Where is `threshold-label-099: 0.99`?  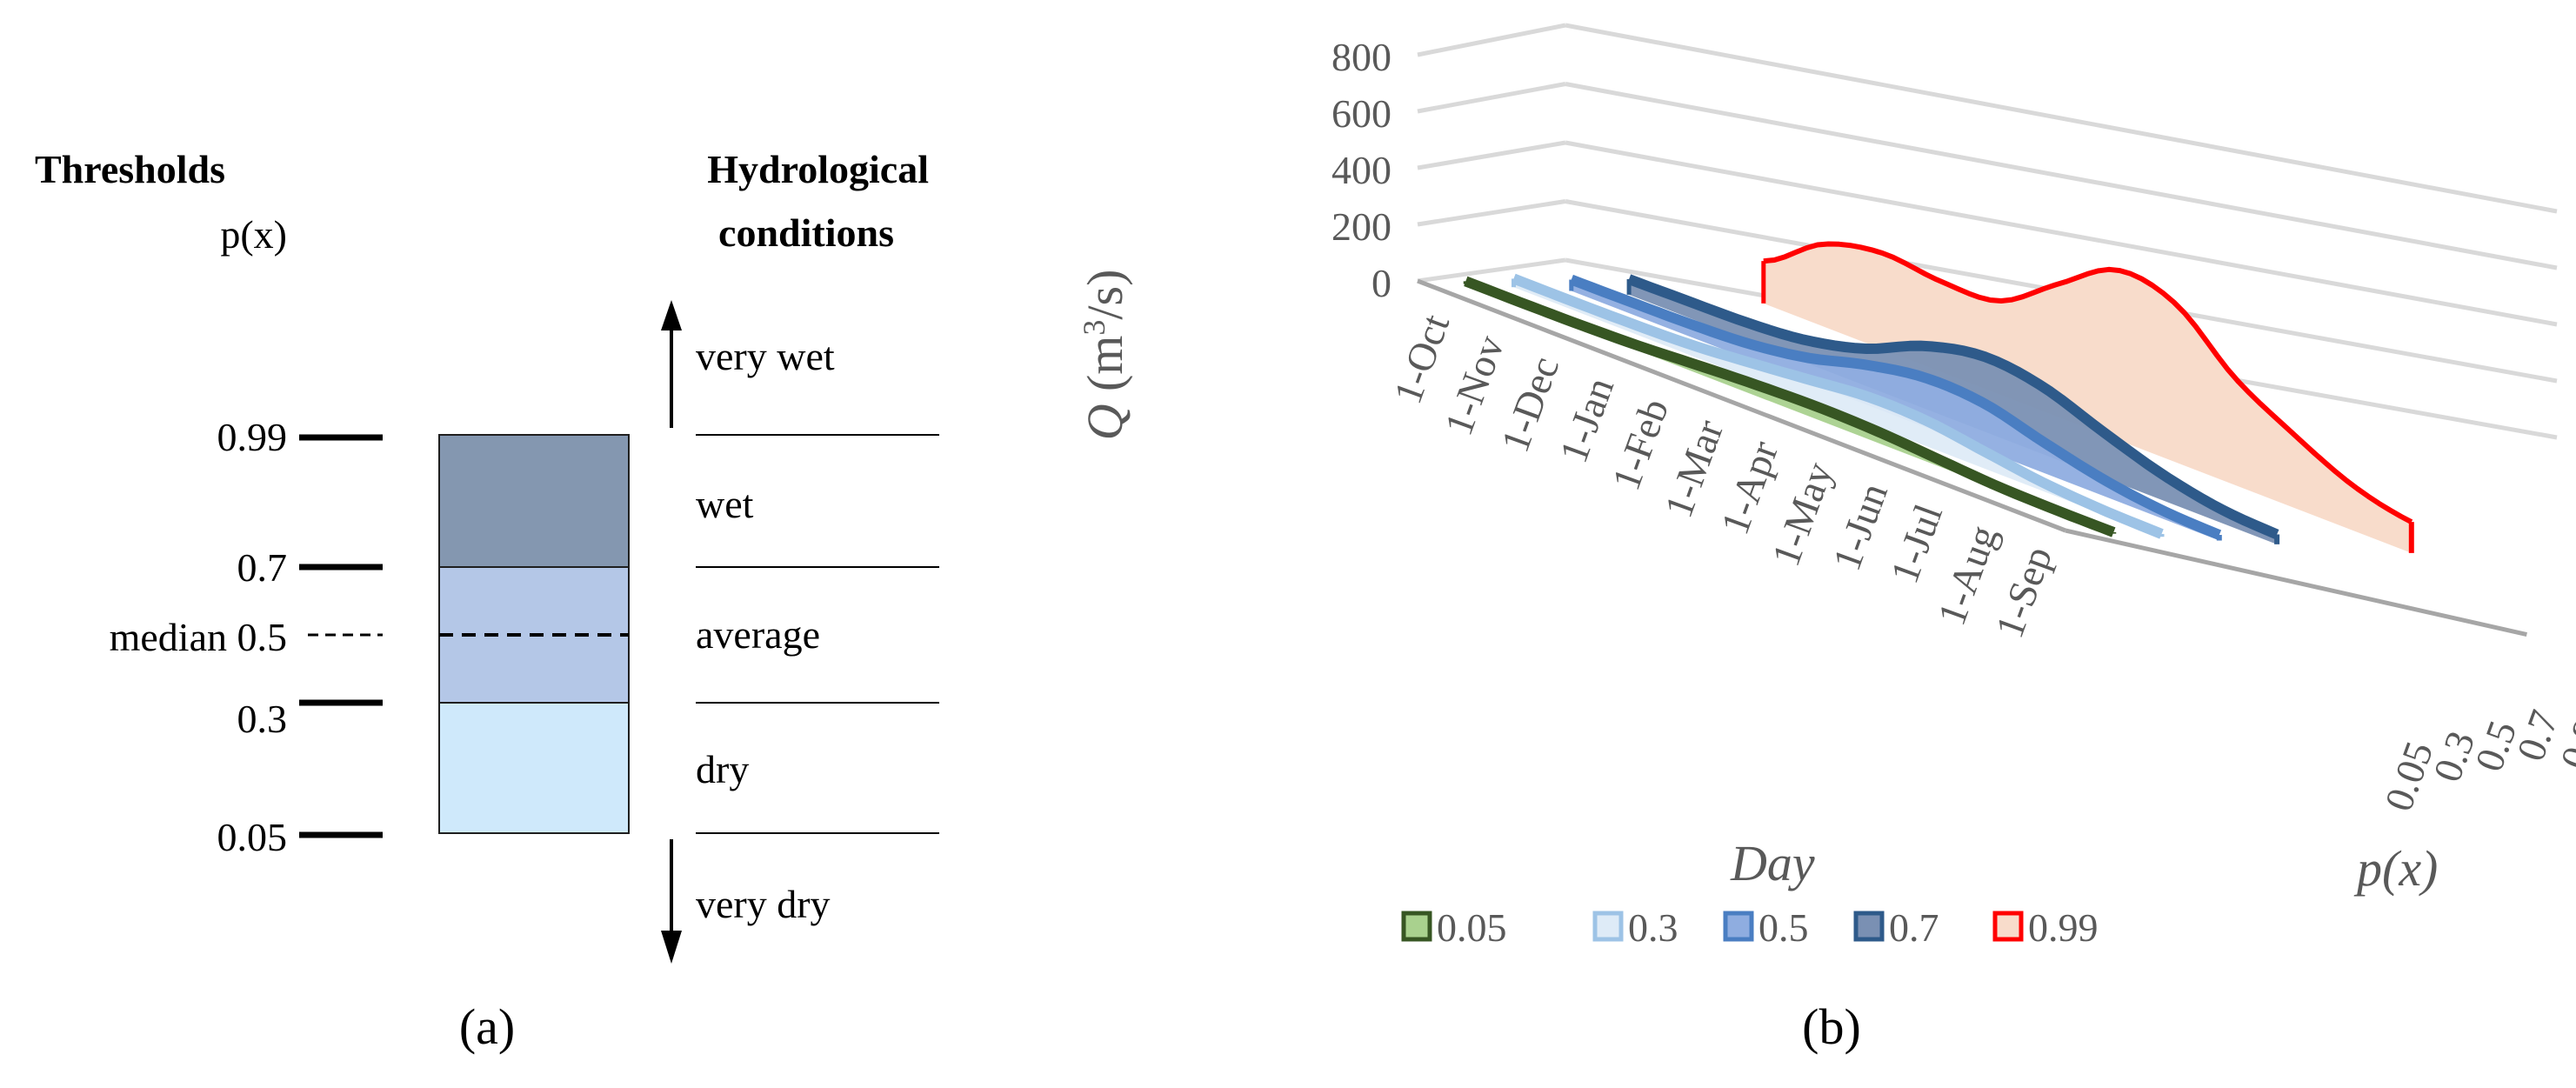 threshold-label-099: 0.99 is located at coordinates (252, 437).